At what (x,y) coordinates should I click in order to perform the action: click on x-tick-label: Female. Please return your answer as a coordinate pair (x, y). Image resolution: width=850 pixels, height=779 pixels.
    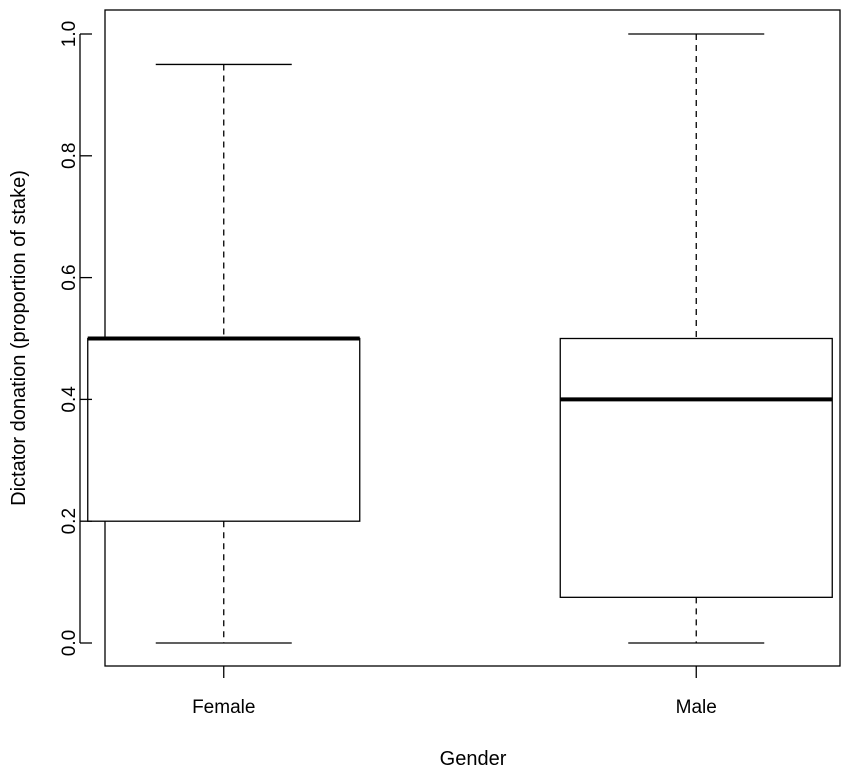
    Looking at the image, I should click on (223, 707).